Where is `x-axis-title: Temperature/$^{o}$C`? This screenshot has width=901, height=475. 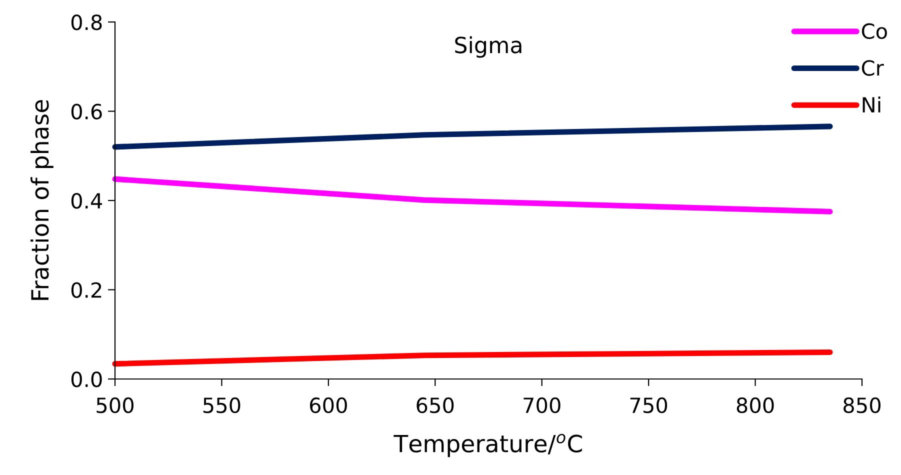 x-axis-title: Temperature/$^{o}$C is located at coordinates (488, 446).